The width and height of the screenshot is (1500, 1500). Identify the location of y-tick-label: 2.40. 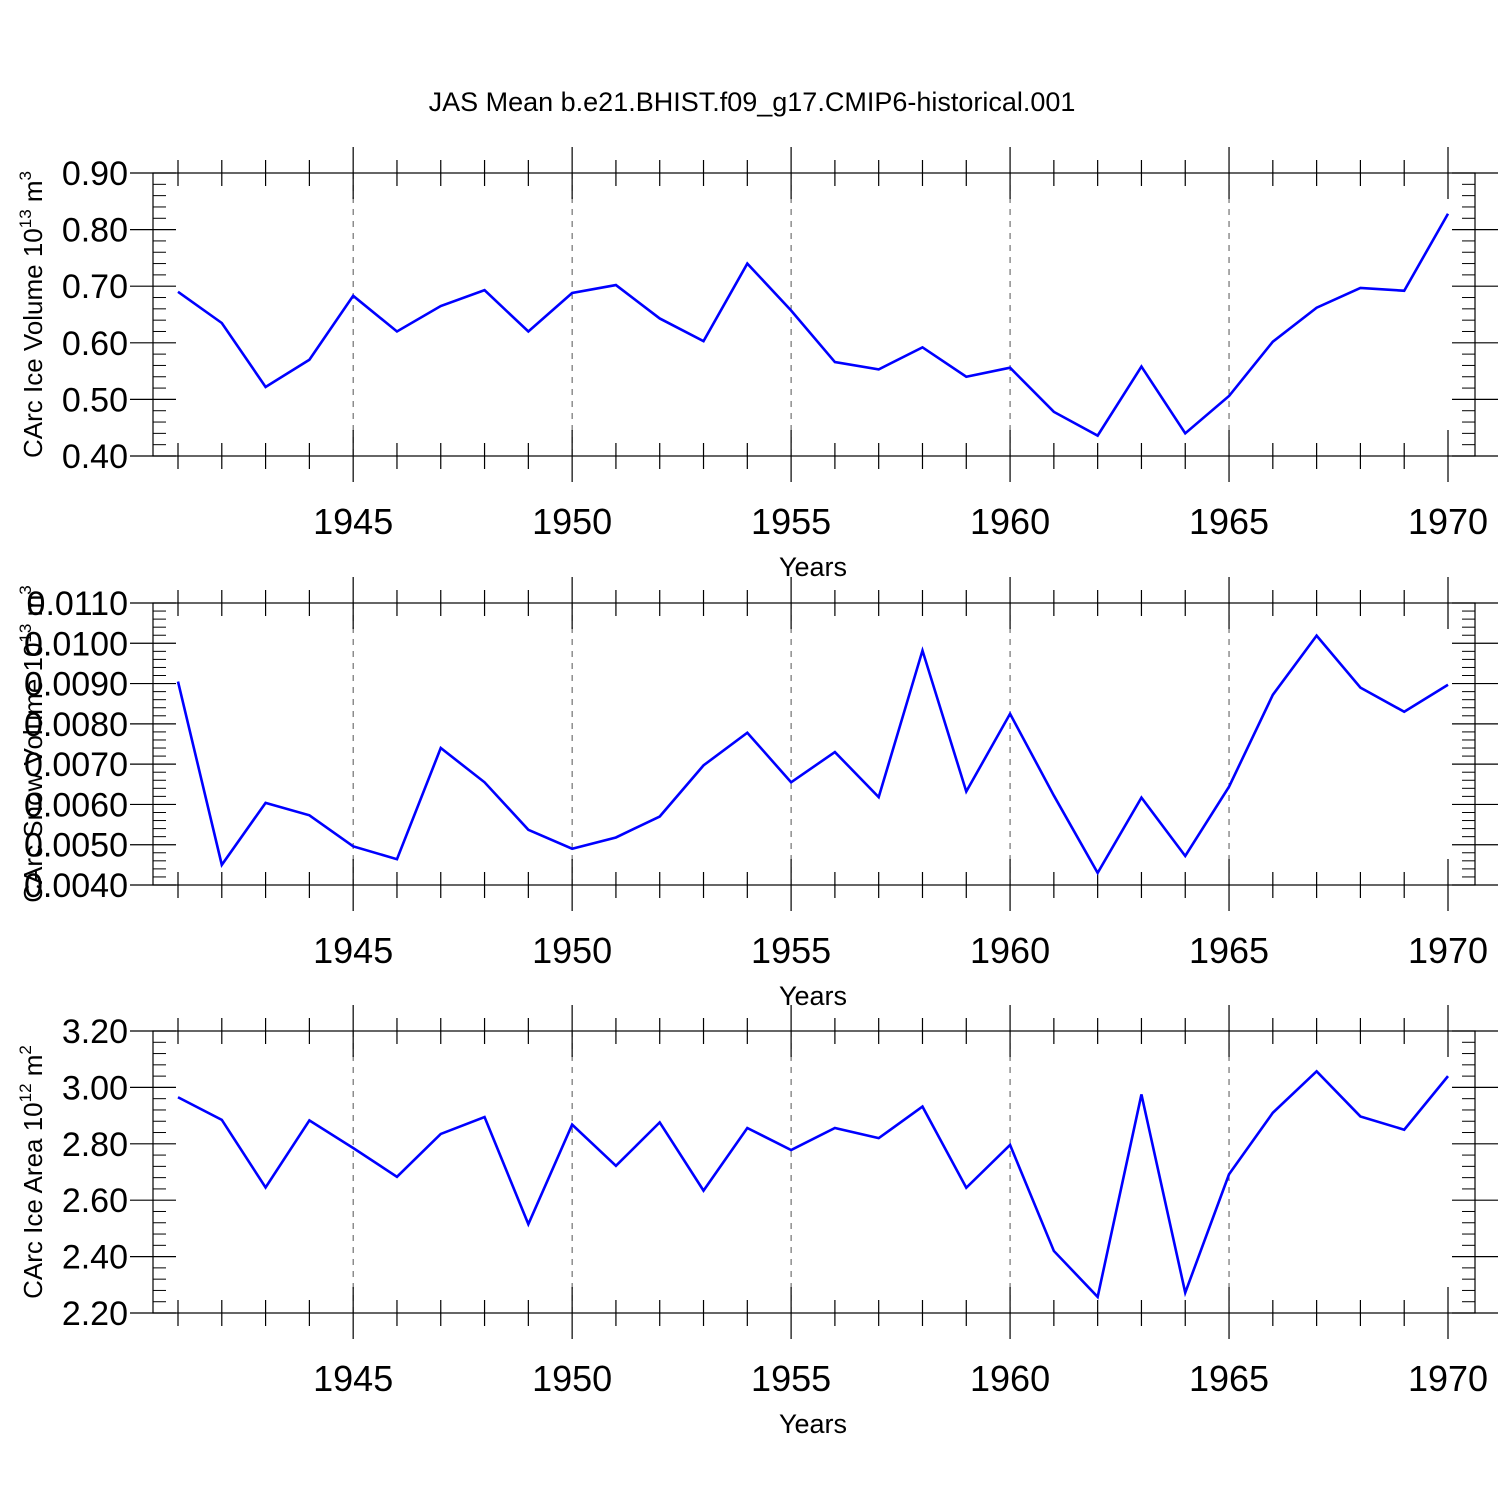
(95, 1258).